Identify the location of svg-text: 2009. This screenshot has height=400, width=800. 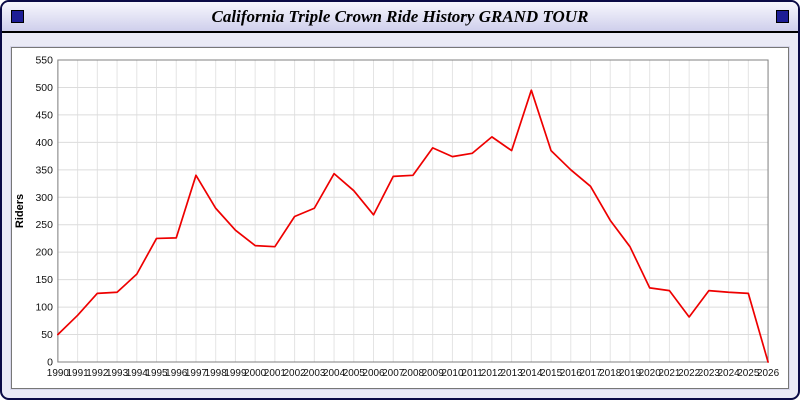
(433, 373).